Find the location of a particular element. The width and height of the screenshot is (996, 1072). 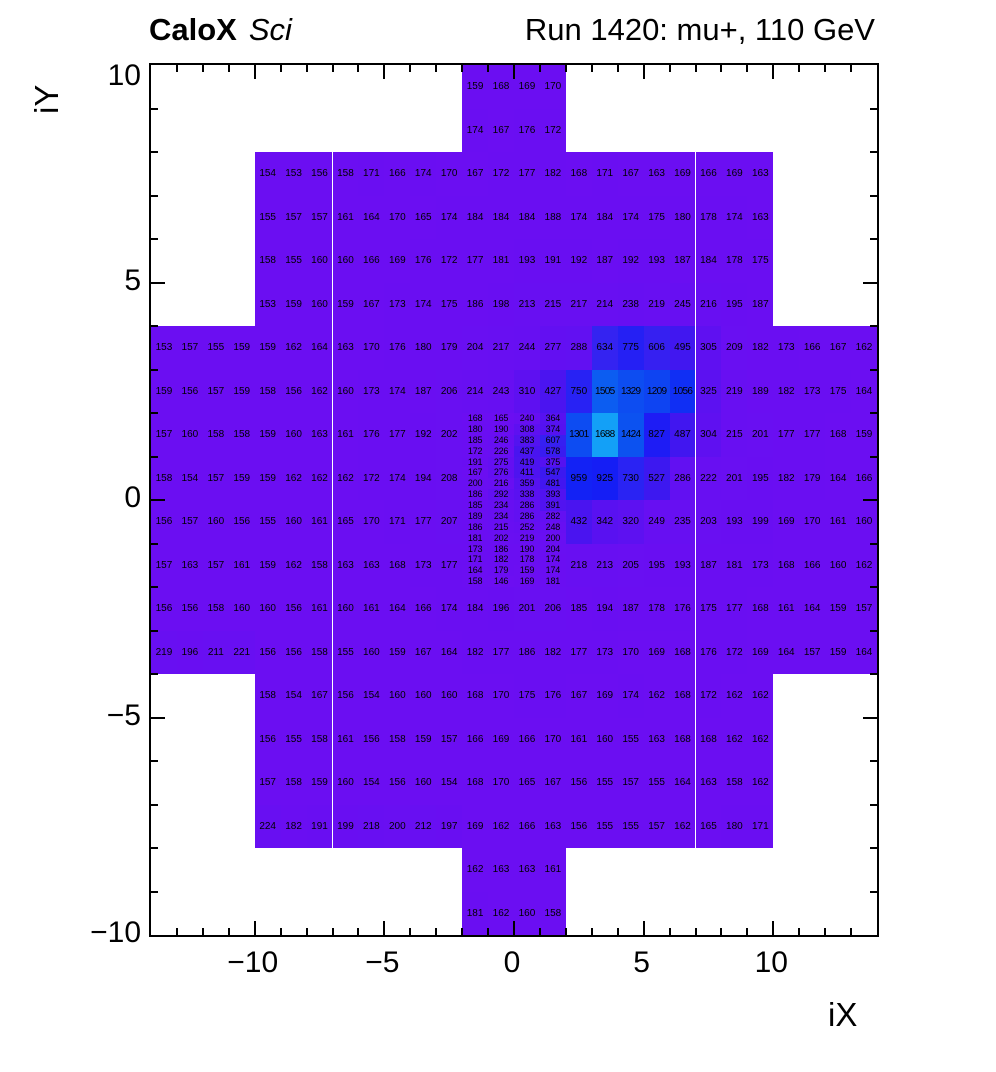

heatmap-cell: 176 is located at coordinates (397, 348).